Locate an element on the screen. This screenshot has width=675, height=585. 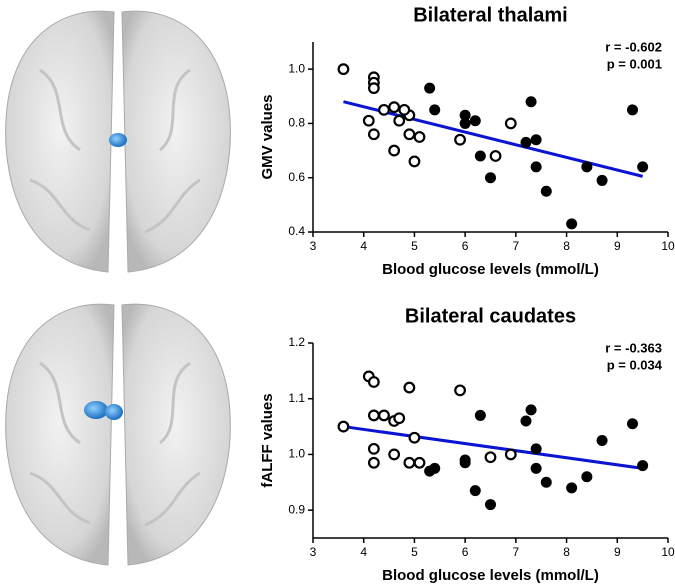
y-tick-label: 0.8 is located at coordinates (296, 123).